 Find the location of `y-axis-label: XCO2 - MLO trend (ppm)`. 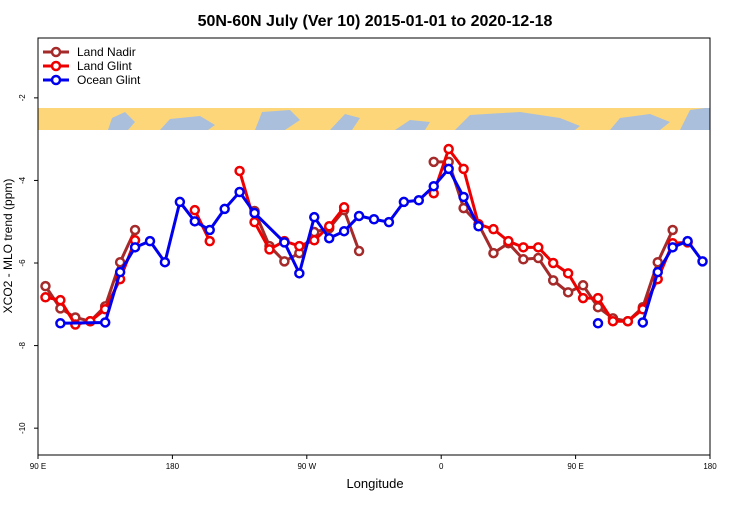

y-axis-label: XCO2 - MLO trend (ppm) is located at coordinates (8, 246).